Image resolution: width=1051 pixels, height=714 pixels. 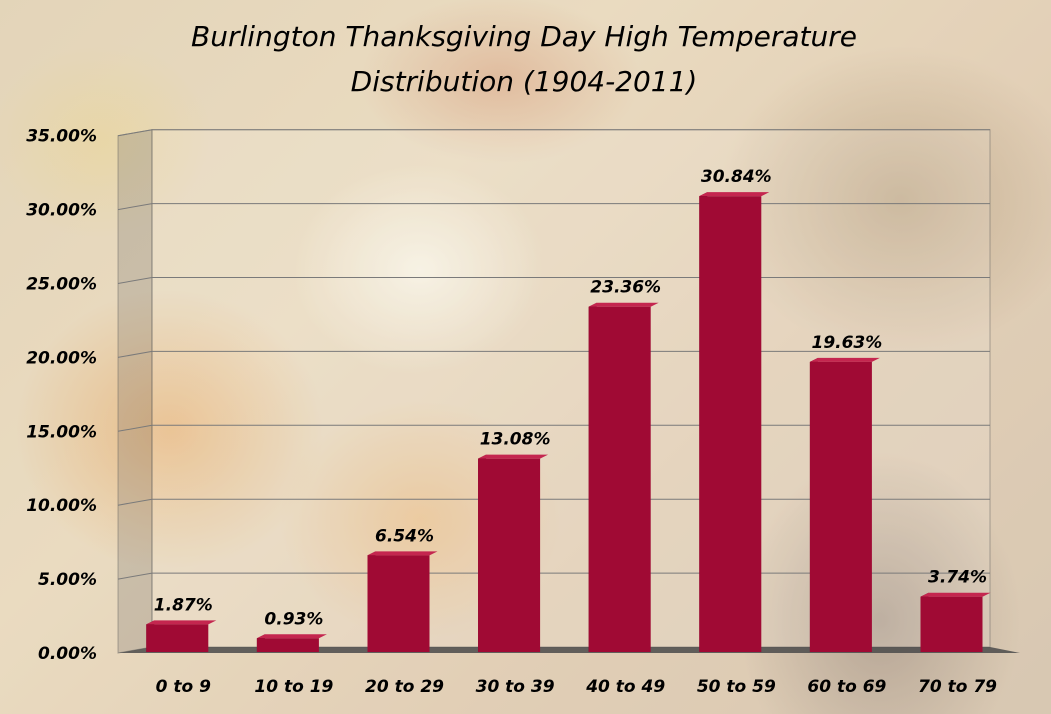 I want to click on y-tick-label: 15.00%, so click(x=61, y=432).